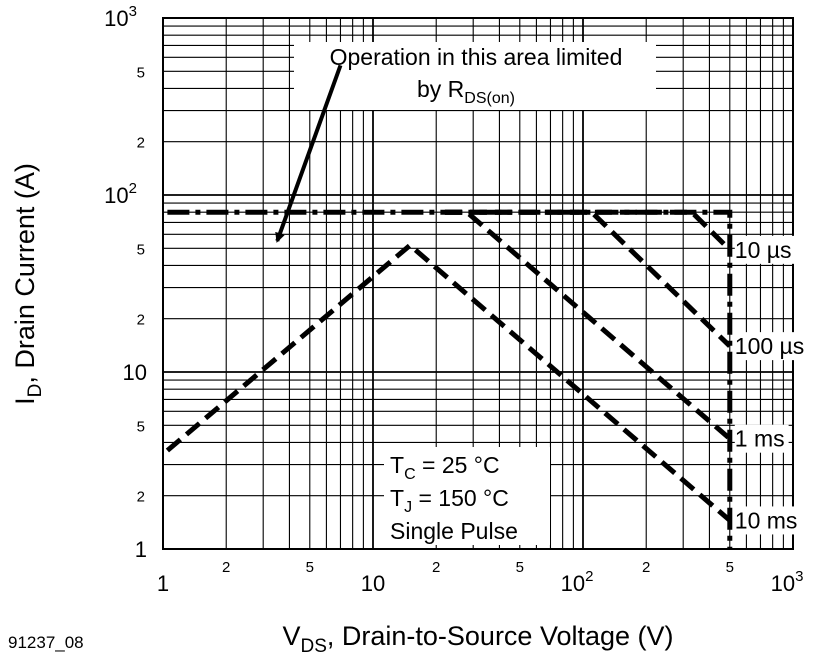  I want to click on x-tick-label: 1, so click(163, 583).